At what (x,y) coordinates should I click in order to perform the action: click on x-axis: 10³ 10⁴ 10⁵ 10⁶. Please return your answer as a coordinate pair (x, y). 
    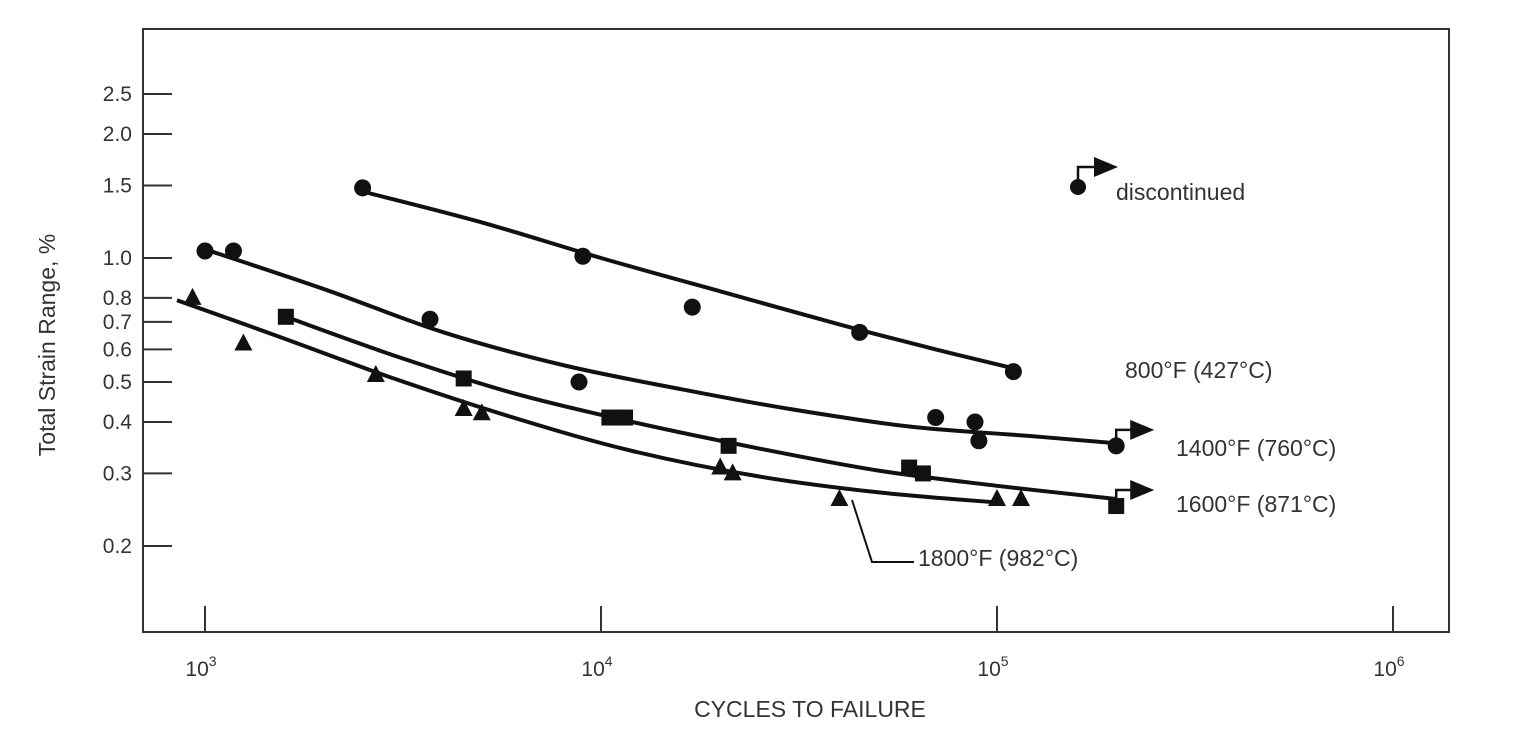
    Looking at the image, I should click on (795, 643).